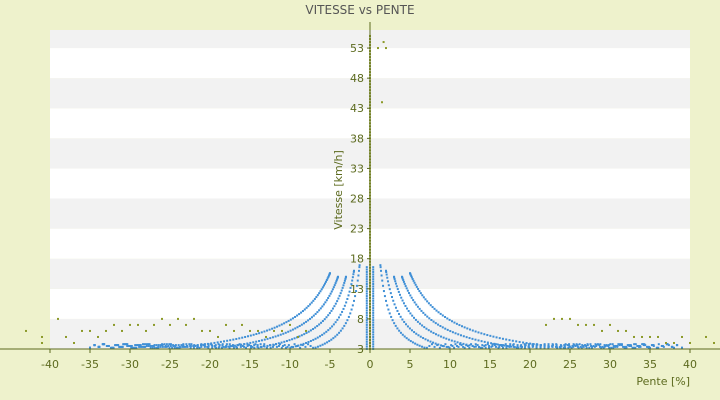 The width and height of the screenshot is (720, 400). Describe the element at coordinates (360, 349) in the screenshot. I see `y-tick-label: 3` at that location.